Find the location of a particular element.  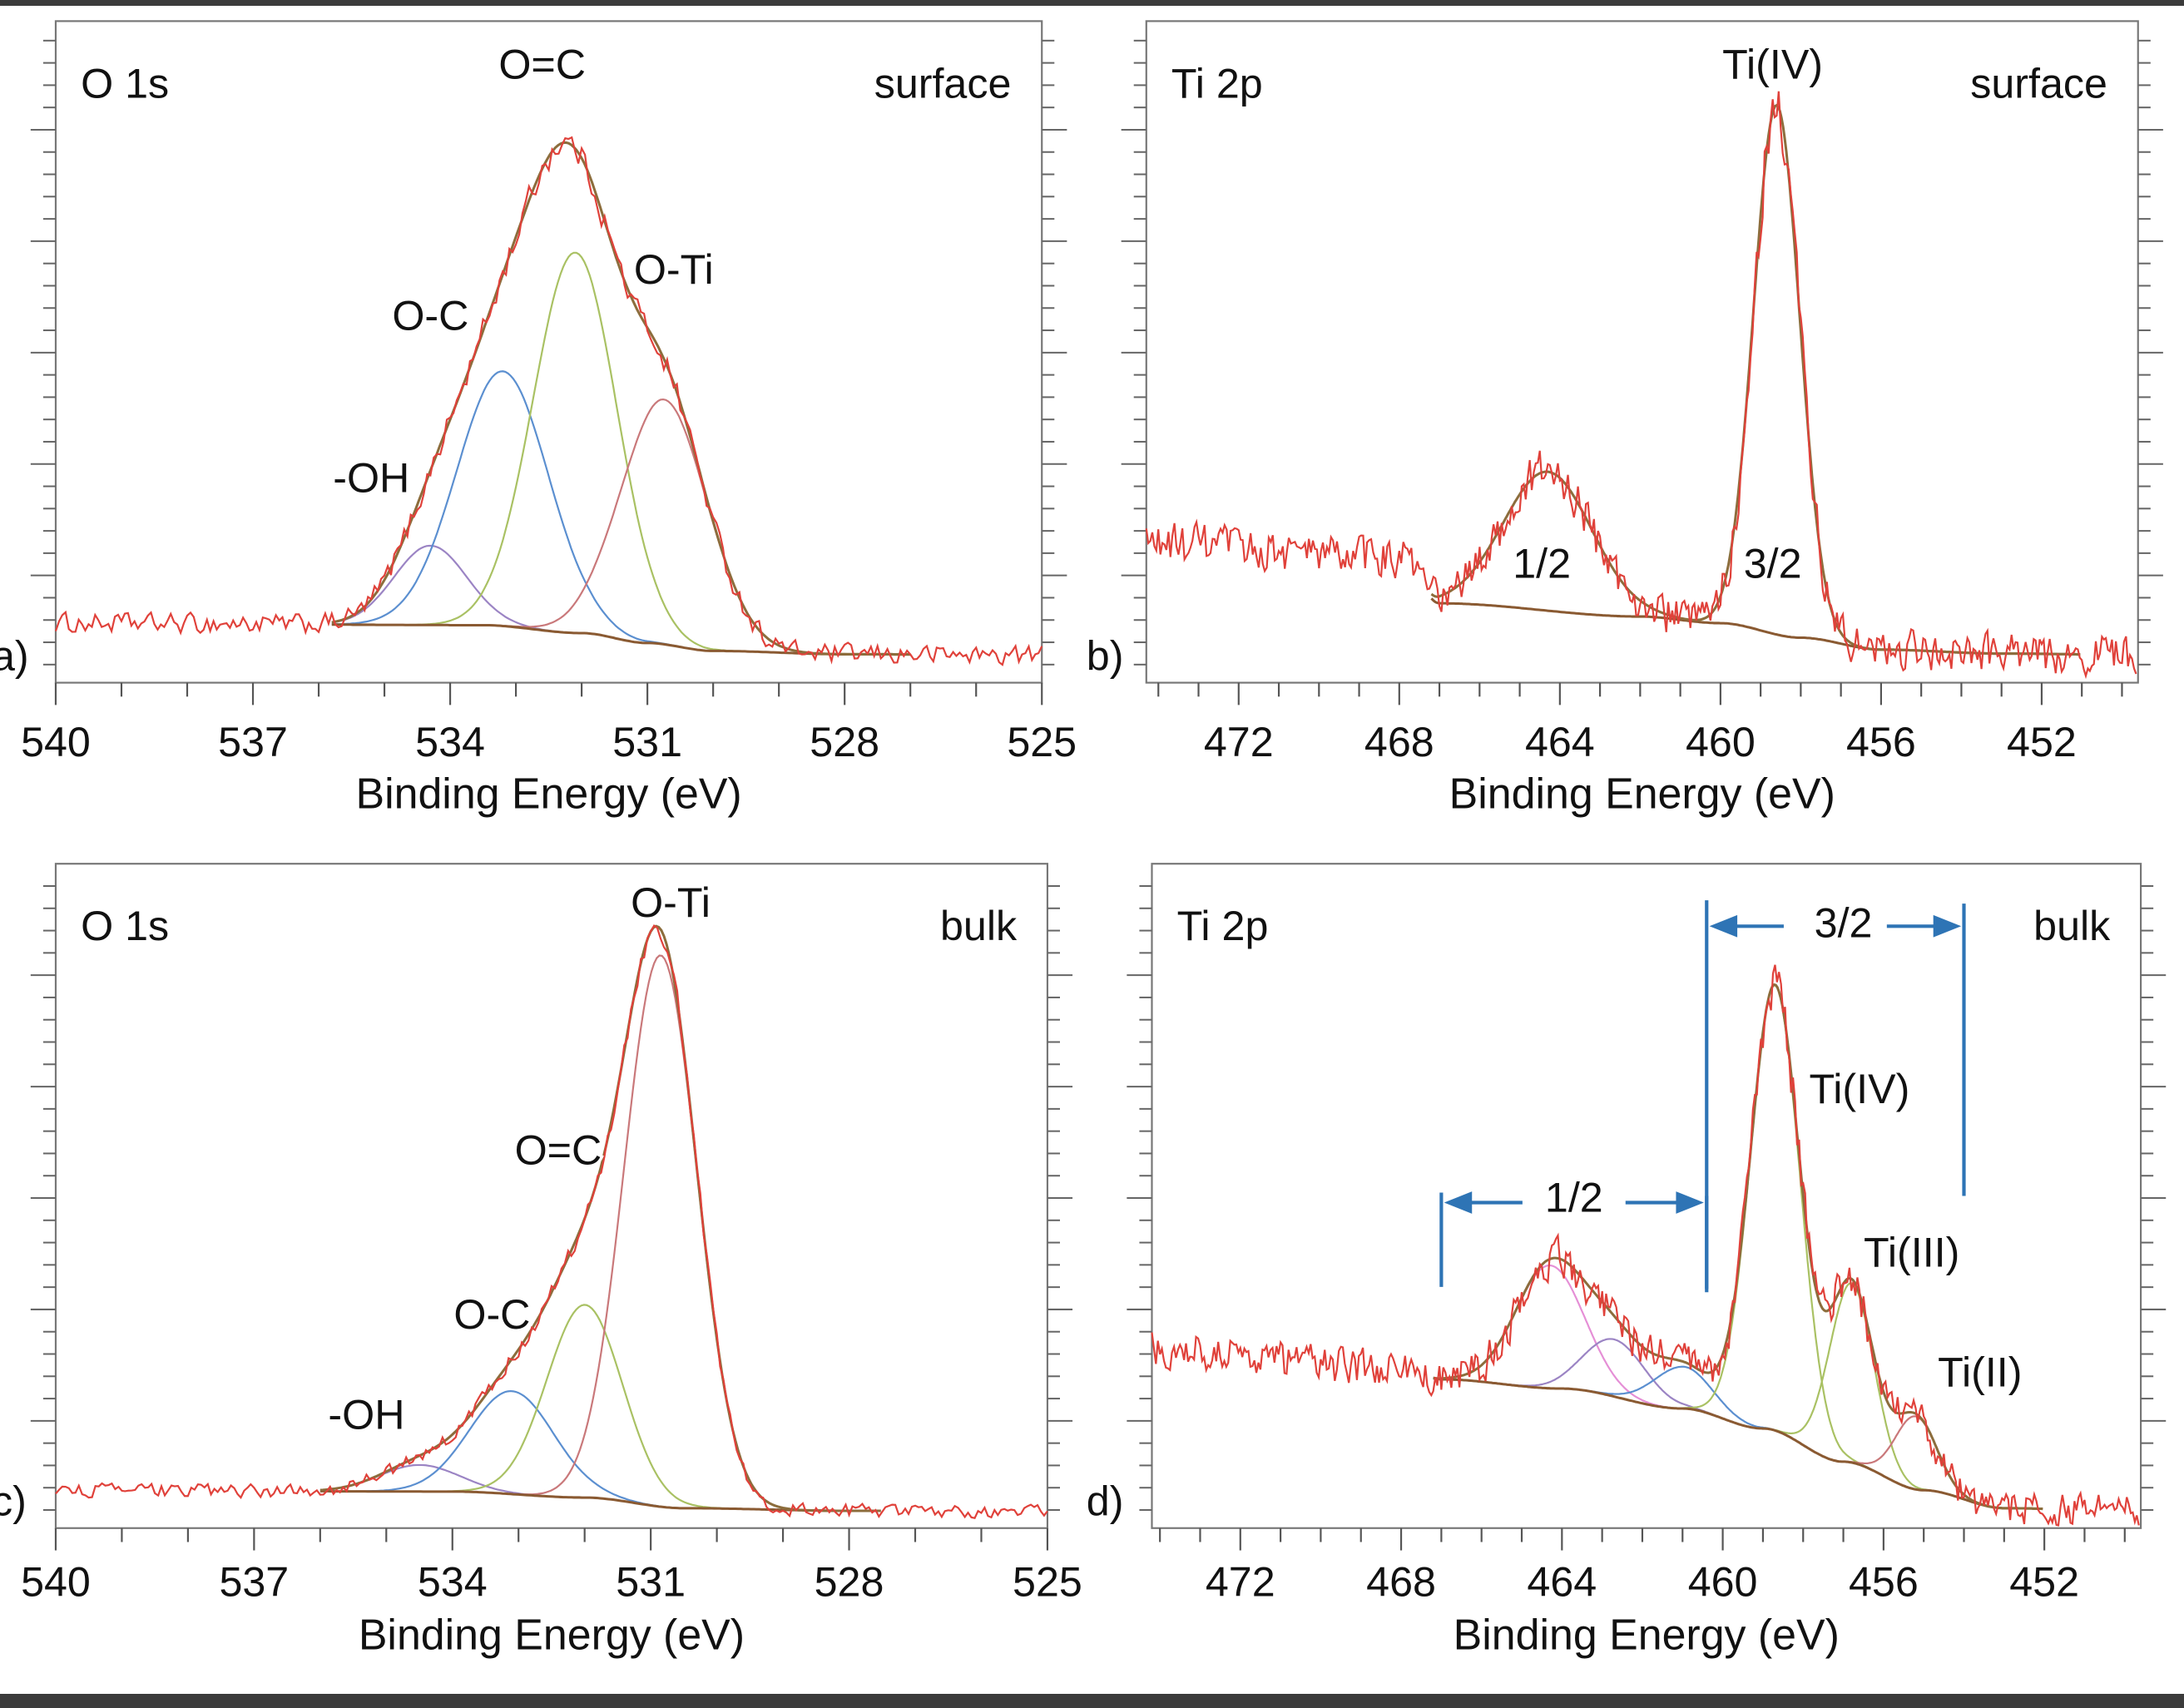

panel-label: d) is located at coordinates (1105, 1501).